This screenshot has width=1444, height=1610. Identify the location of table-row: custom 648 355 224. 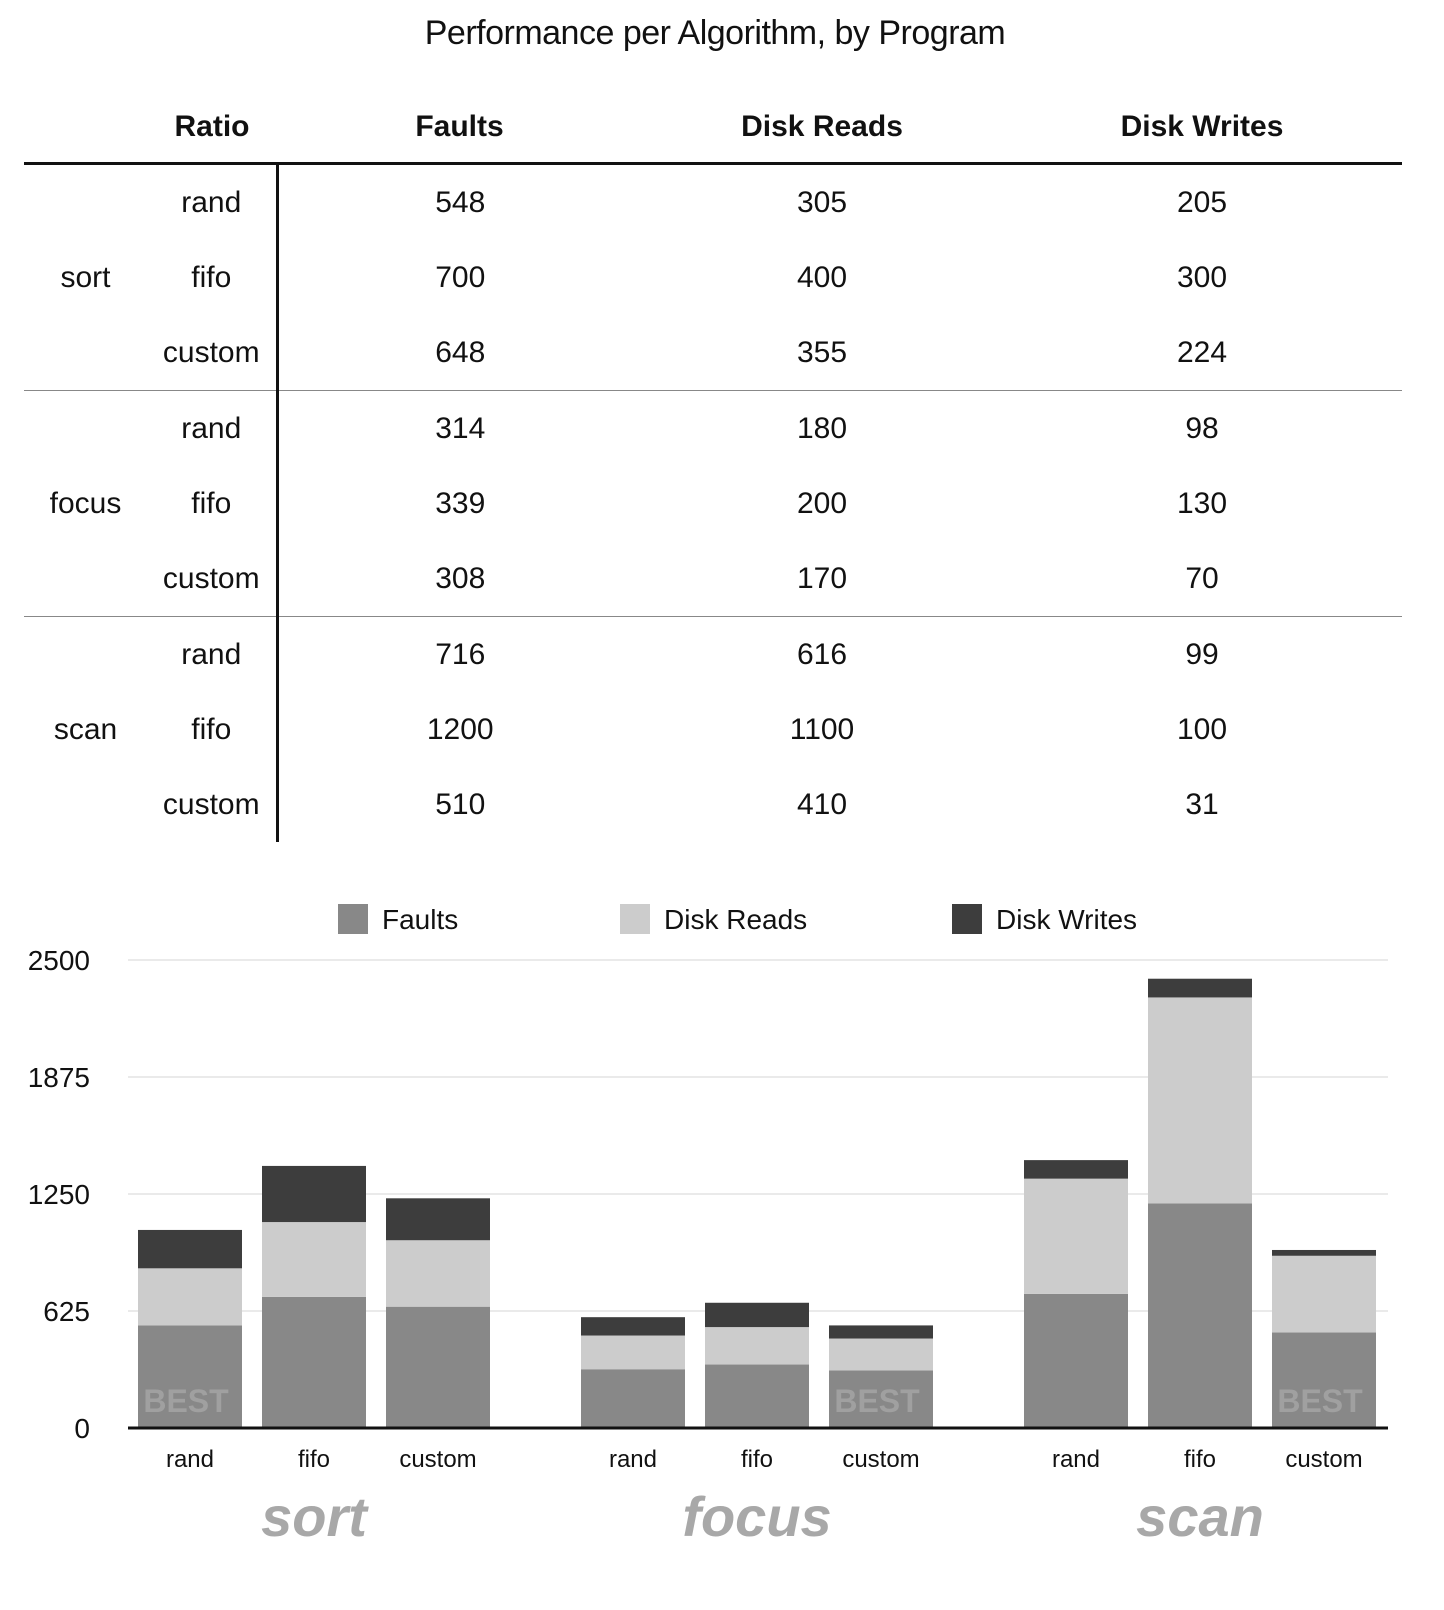
(713, 353).